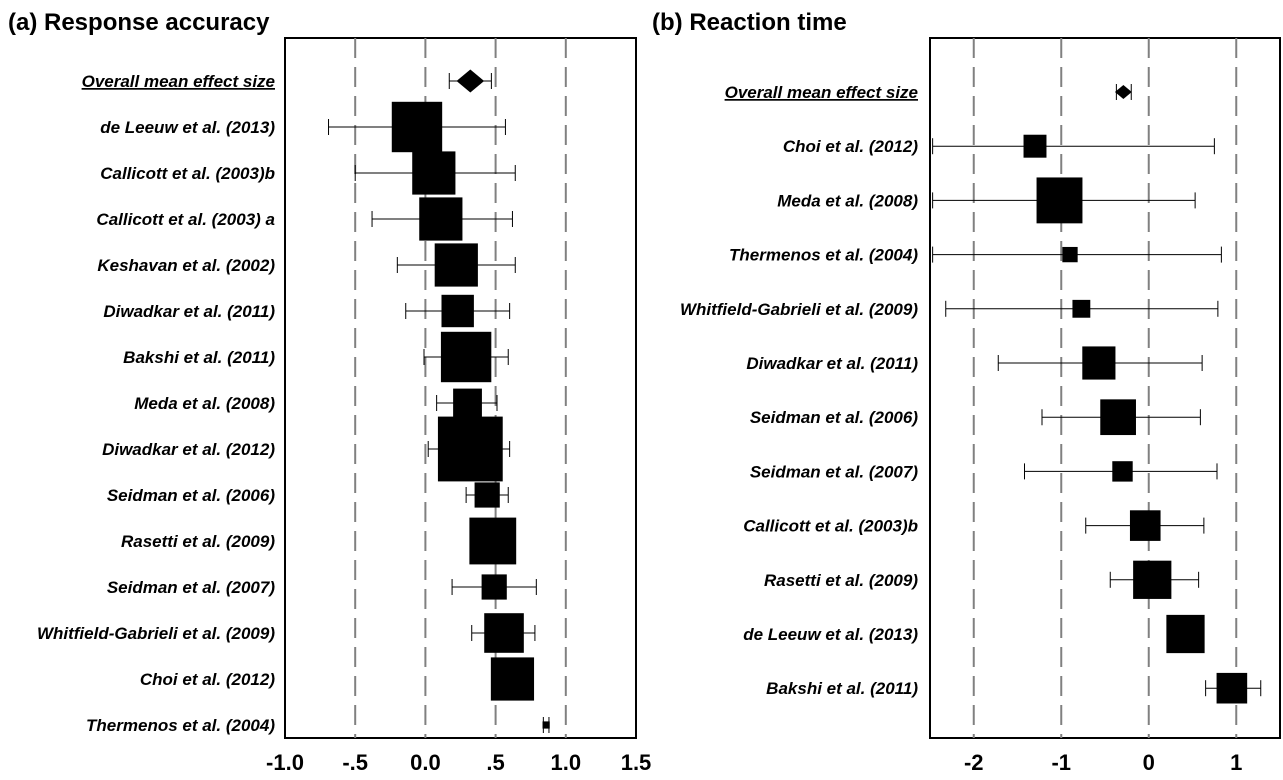  What do you see at coordinates (1149, 762) in the screenshot?
I see `x-tick-label: 0` at bounding box center [1149, 762].